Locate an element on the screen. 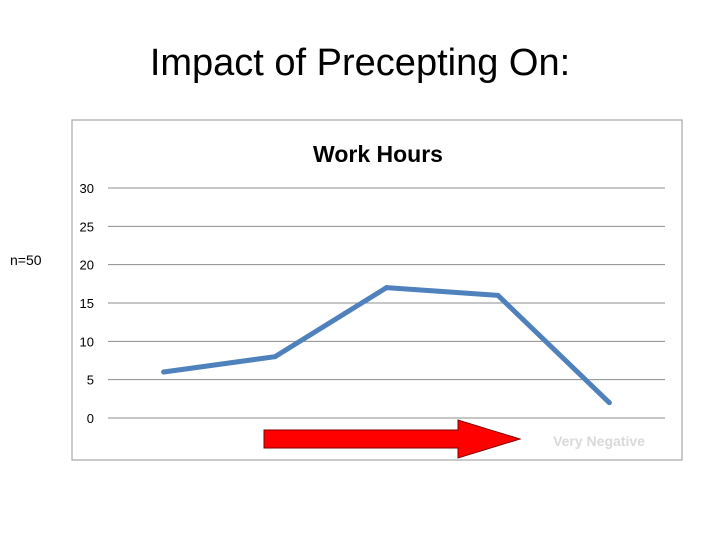 The width and height of the screenshot is (720, 540). y-tick-label: 20 is located at coordinates (87, 265).